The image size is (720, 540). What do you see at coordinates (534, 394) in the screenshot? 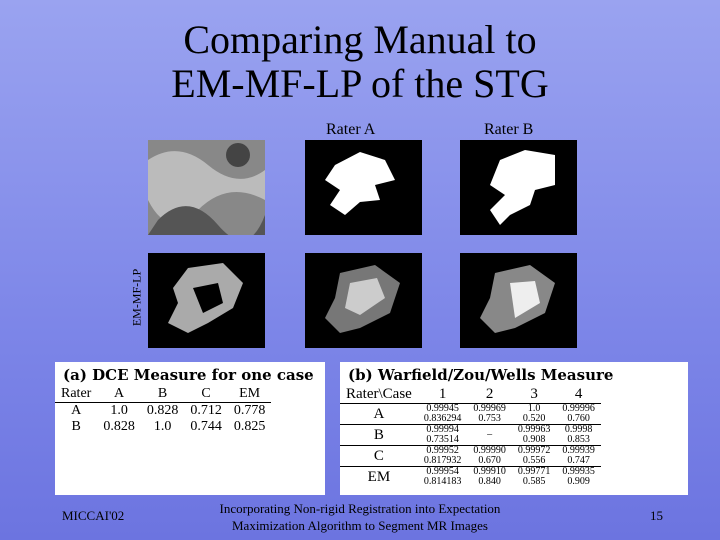
I see `header-cell: 3` at bounding box center [534, 394].